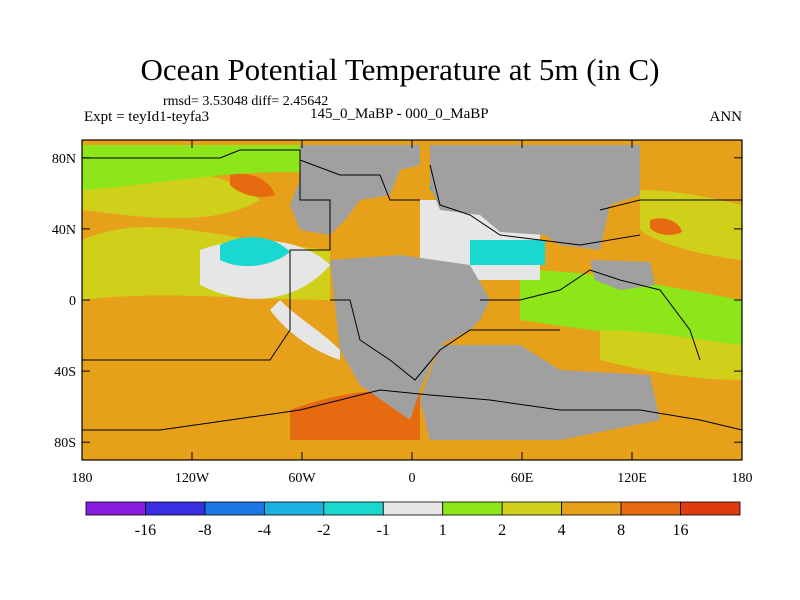 The height and width of the screenshot is (600, 800). Describe the element at coordinates (206, 167) in the screenshot. I see `field-arctic-pacific` at that location.